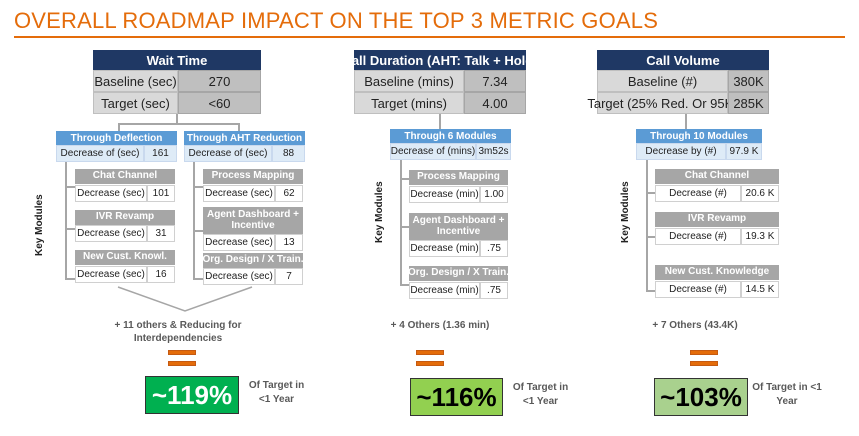 The image size is (859, 436). I want to click on aht-target-label: Target (mins), so click(409, 103).